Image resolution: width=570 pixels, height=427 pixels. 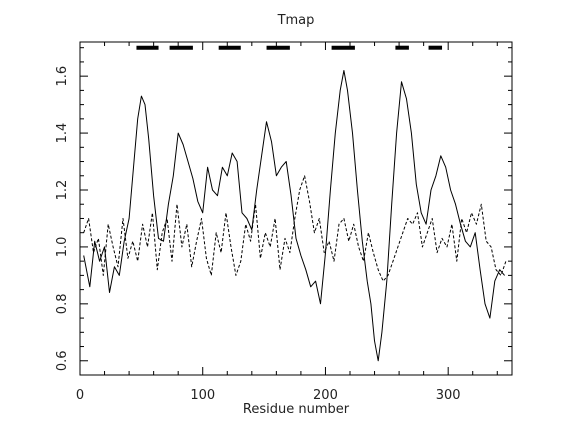 What do you see at coordinates (296, 20) in the screenshot?
I see `chart-title: Tmap` at bounding box center [296, 20].